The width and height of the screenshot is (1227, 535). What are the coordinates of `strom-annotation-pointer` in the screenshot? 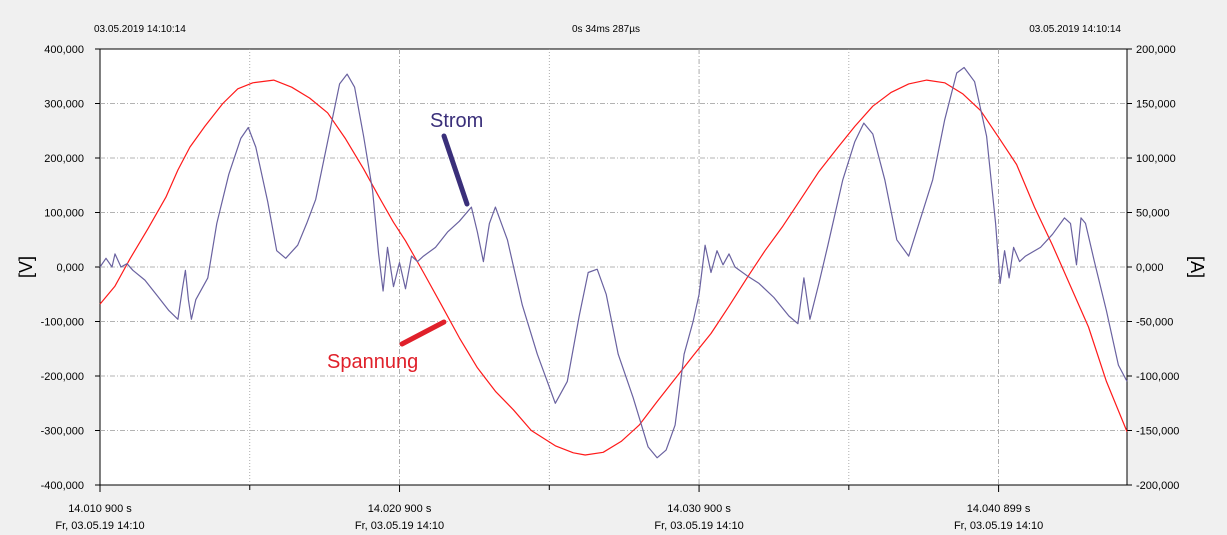 It's located at (455, 170).